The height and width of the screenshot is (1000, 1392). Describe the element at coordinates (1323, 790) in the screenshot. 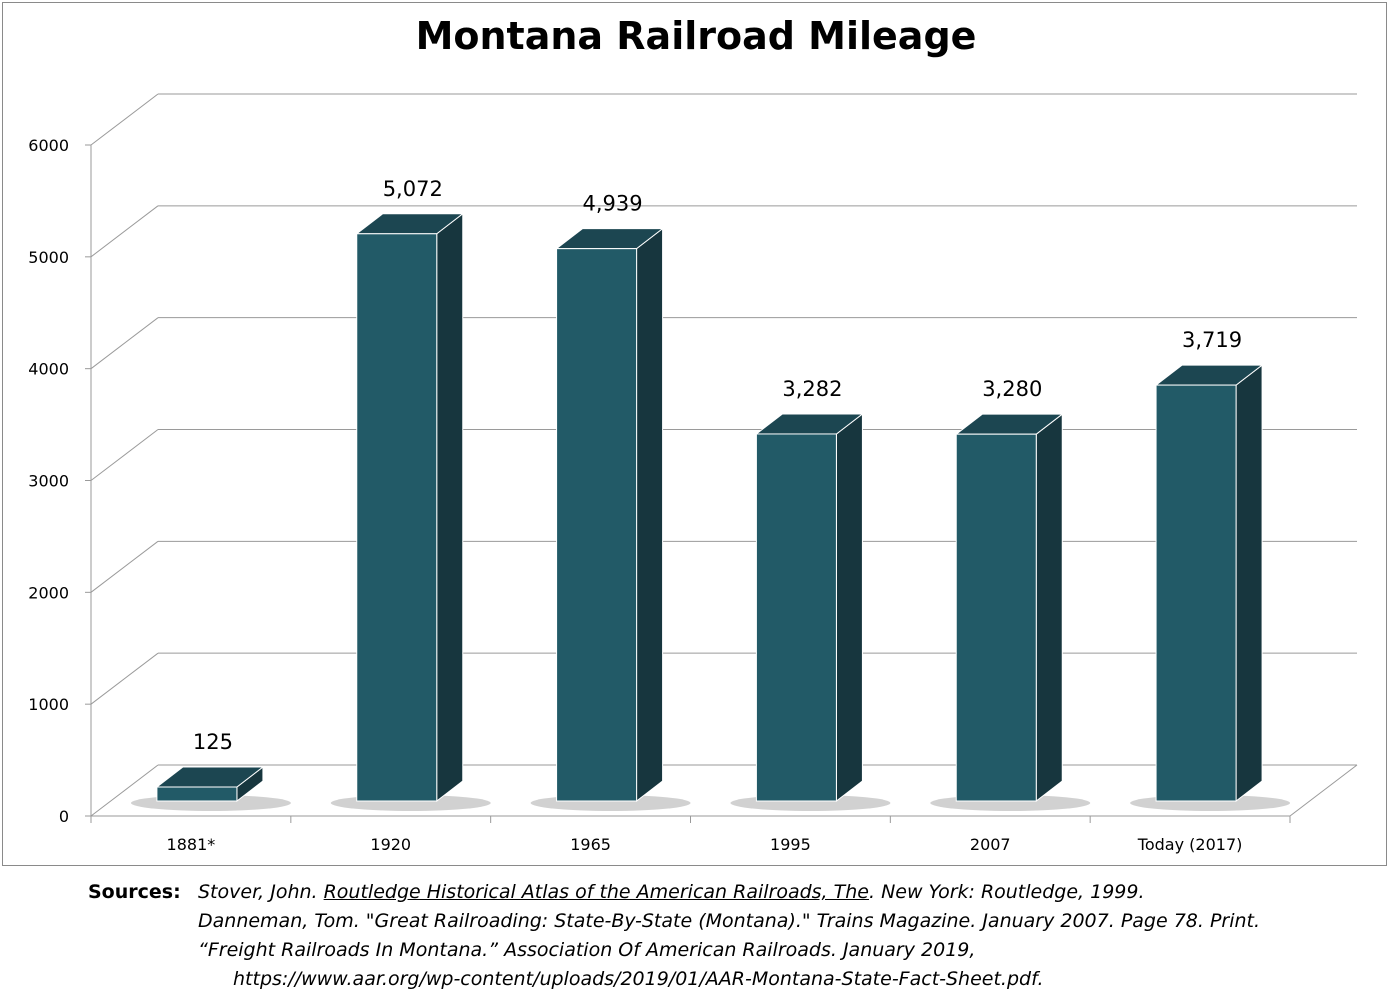

I see `floor-edge` at that location.